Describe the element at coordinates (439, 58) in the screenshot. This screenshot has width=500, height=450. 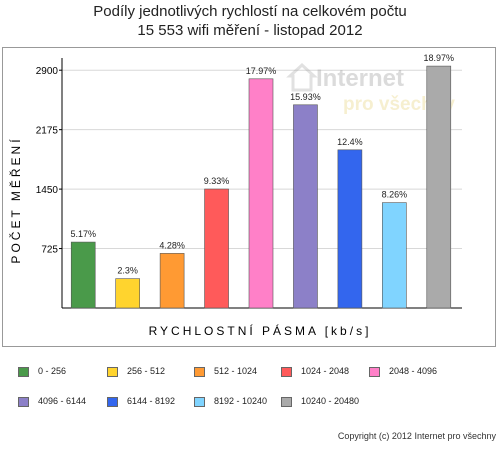
I see `bar-data-label: 18.97%` at that location.